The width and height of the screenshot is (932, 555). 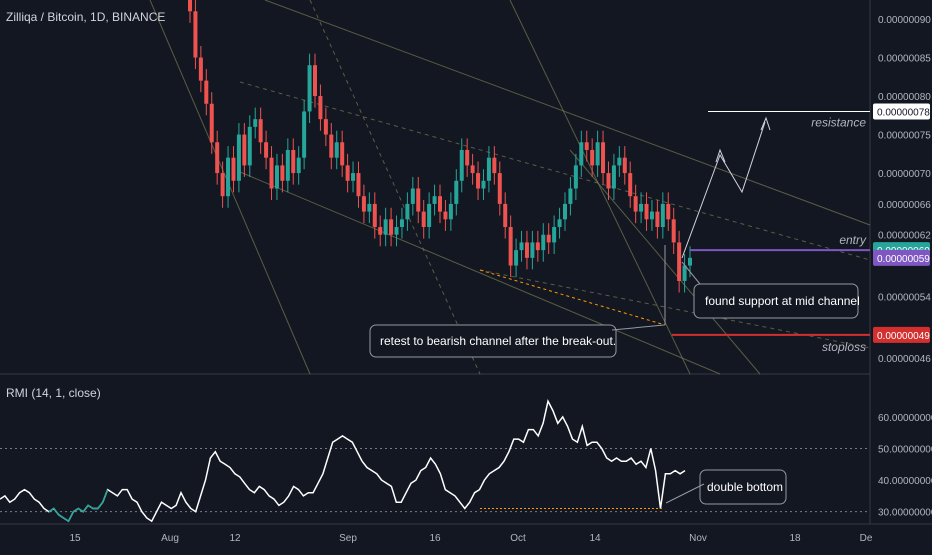 I want to click on x-tick-label: 15, so click(x=75, y=538).